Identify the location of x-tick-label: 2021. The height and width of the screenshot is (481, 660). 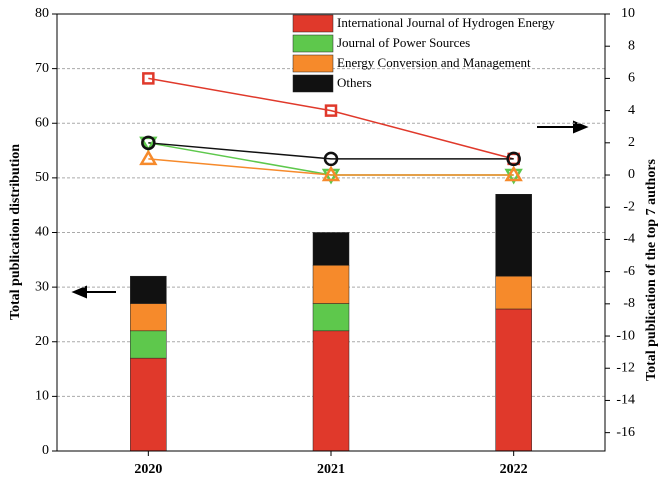
(331, 469).